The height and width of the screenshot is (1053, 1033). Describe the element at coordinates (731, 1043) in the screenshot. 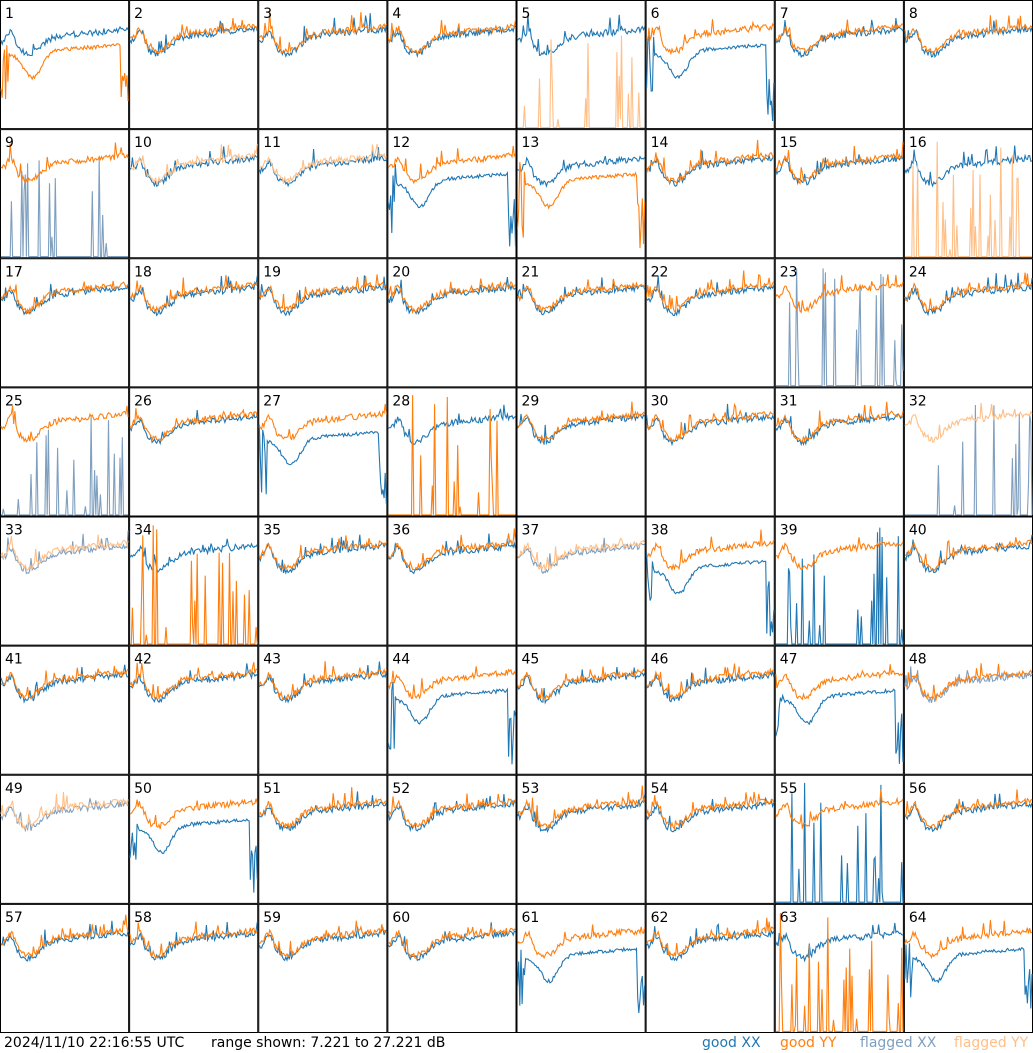

I see `legend-good-xx: good XX` at that location.